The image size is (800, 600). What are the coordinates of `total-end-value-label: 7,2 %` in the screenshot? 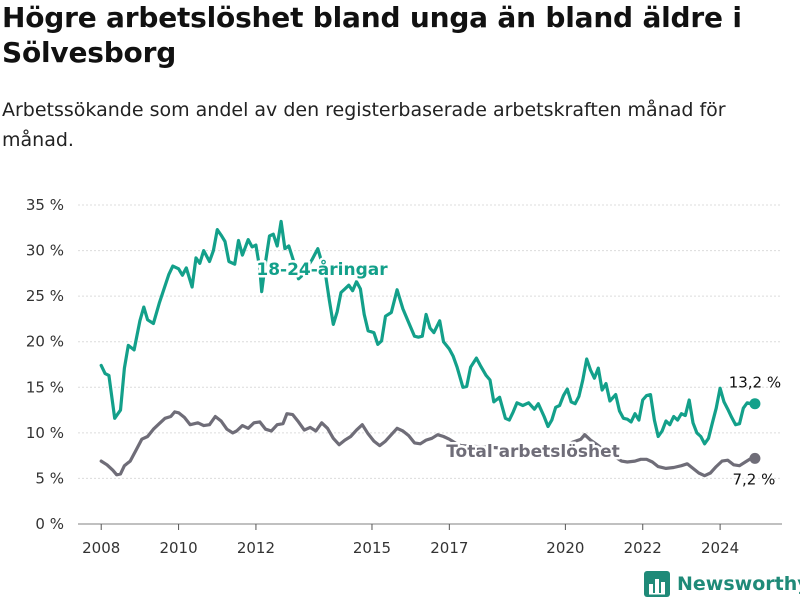 It's located at (753, 479).